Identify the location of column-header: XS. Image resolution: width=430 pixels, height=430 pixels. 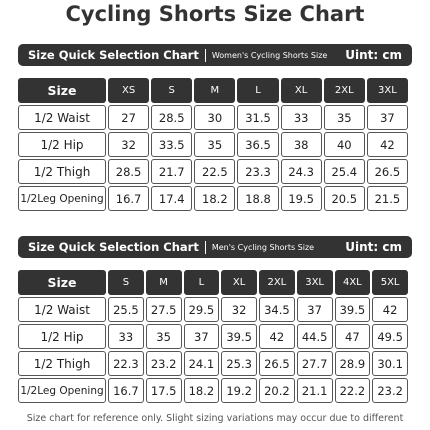
(129, 90).